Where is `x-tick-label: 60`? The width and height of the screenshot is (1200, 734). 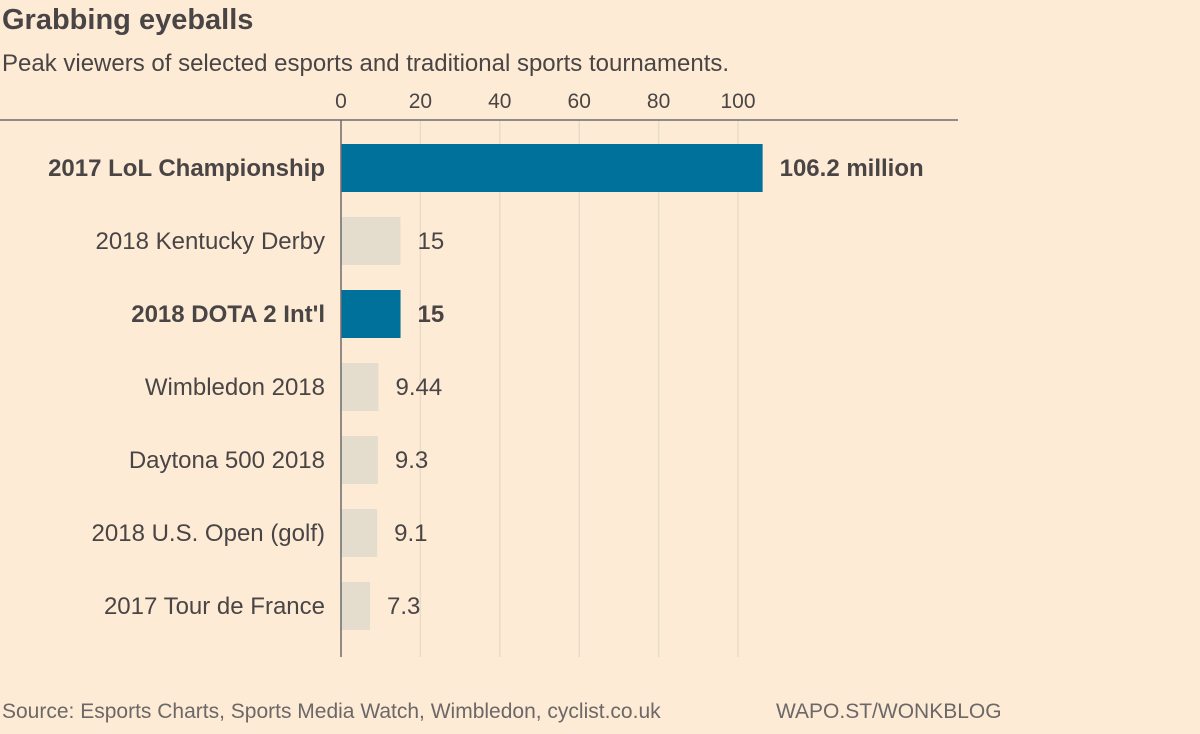 x-tick-label: 60 is located at coordinates (579, 101).